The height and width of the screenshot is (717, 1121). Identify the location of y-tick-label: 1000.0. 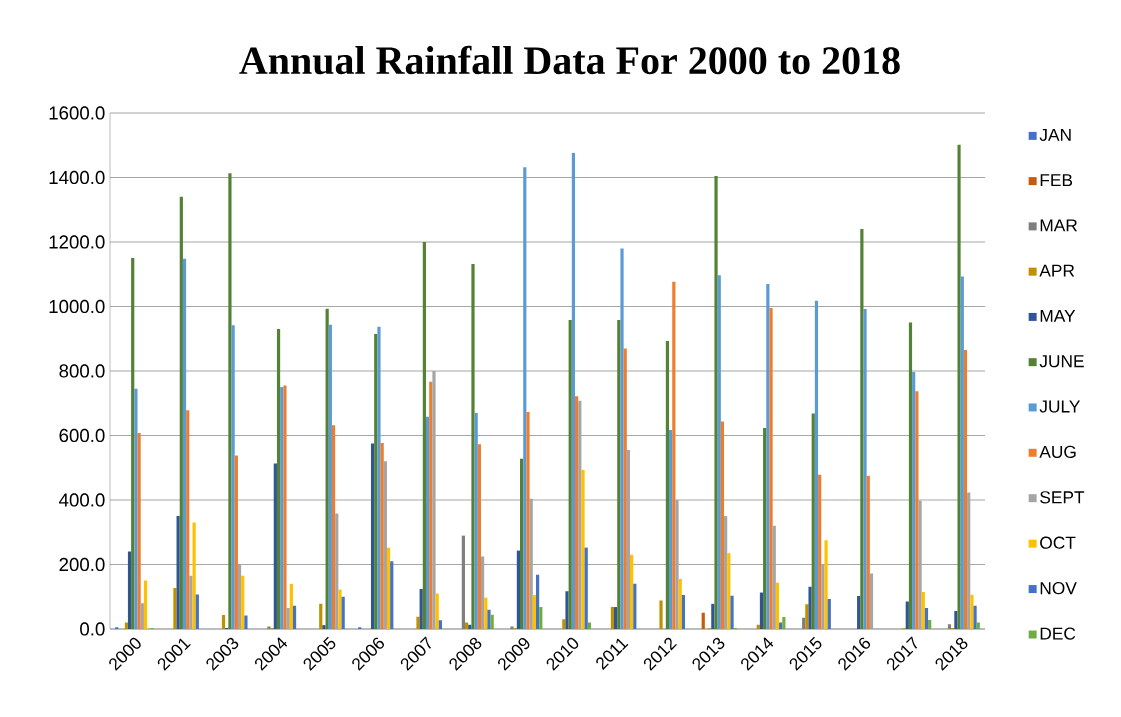
(77, 306).